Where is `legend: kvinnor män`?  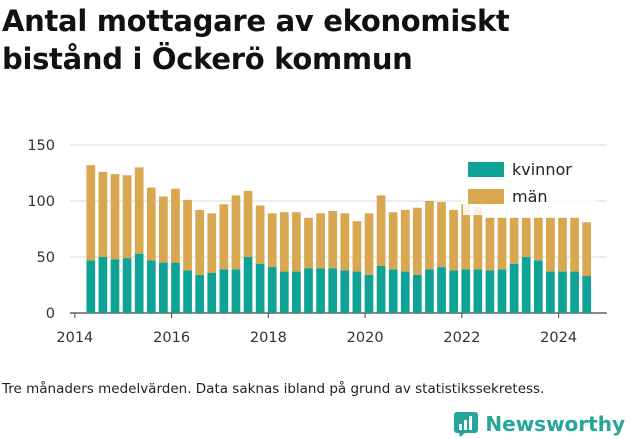 legend: kvinnor män is located at coordinates (529, 185).